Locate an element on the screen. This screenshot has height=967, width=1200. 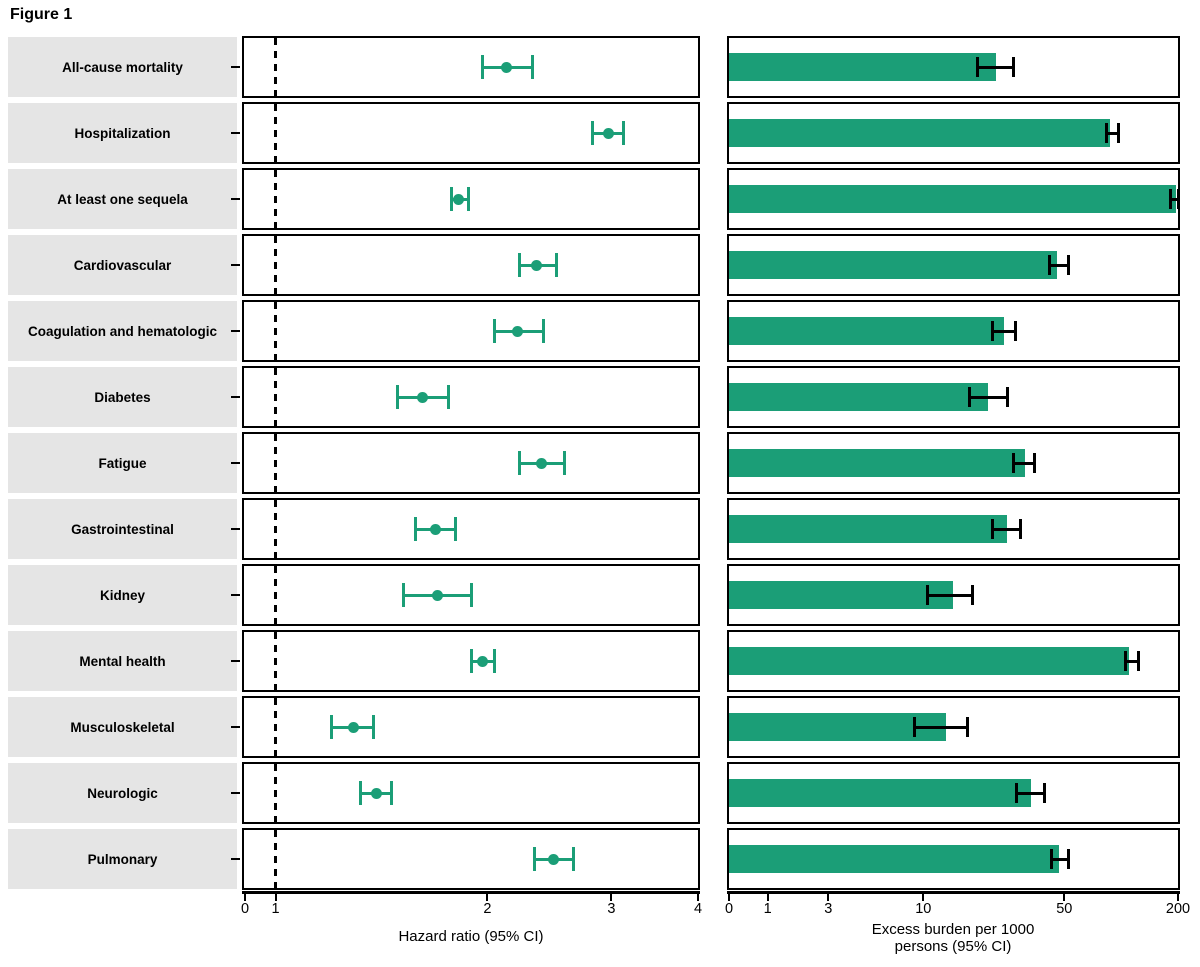
row-label: Cardiovascular is located at coordinates (122, 265).